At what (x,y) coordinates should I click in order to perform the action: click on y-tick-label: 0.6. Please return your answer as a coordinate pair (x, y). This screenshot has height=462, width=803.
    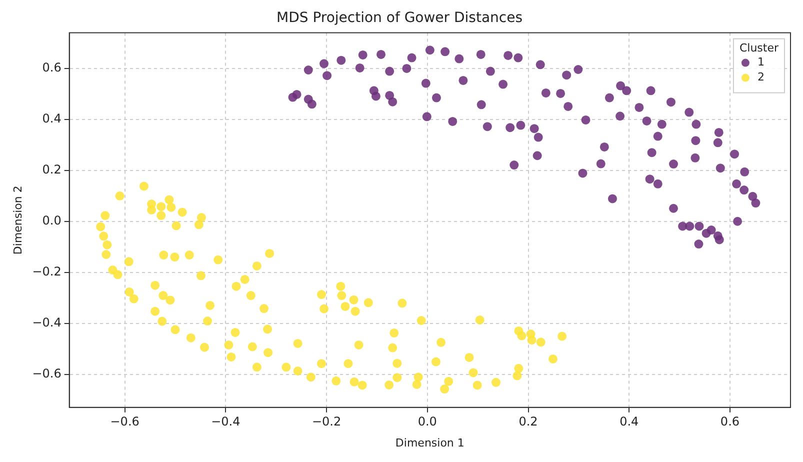
    Looking at the image, I should click on (52, 67).